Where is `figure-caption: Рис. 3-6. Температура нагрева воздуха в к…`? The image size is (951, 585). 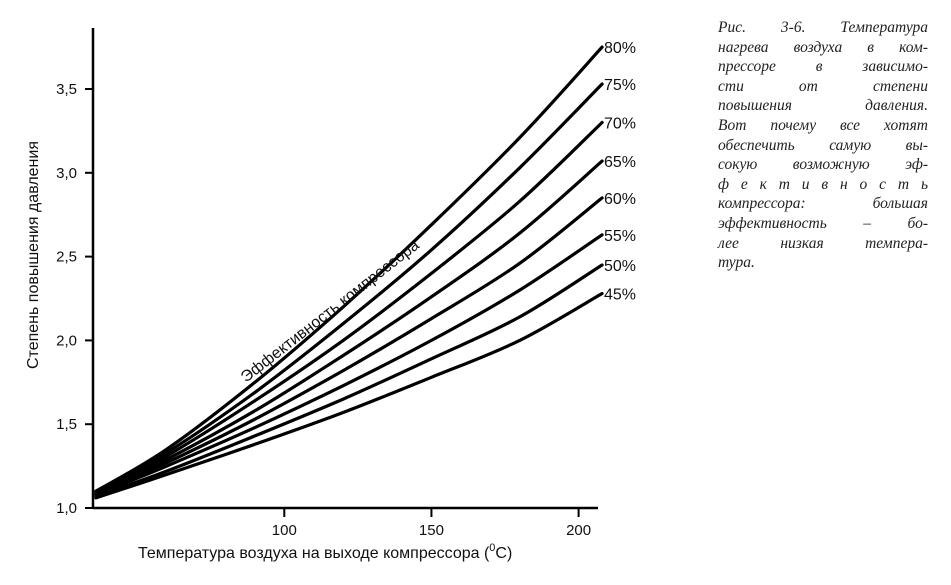 figure-caption: Рис. 3-6. Температура нагрева воздуха в к… is located at coordinates (823, 145).